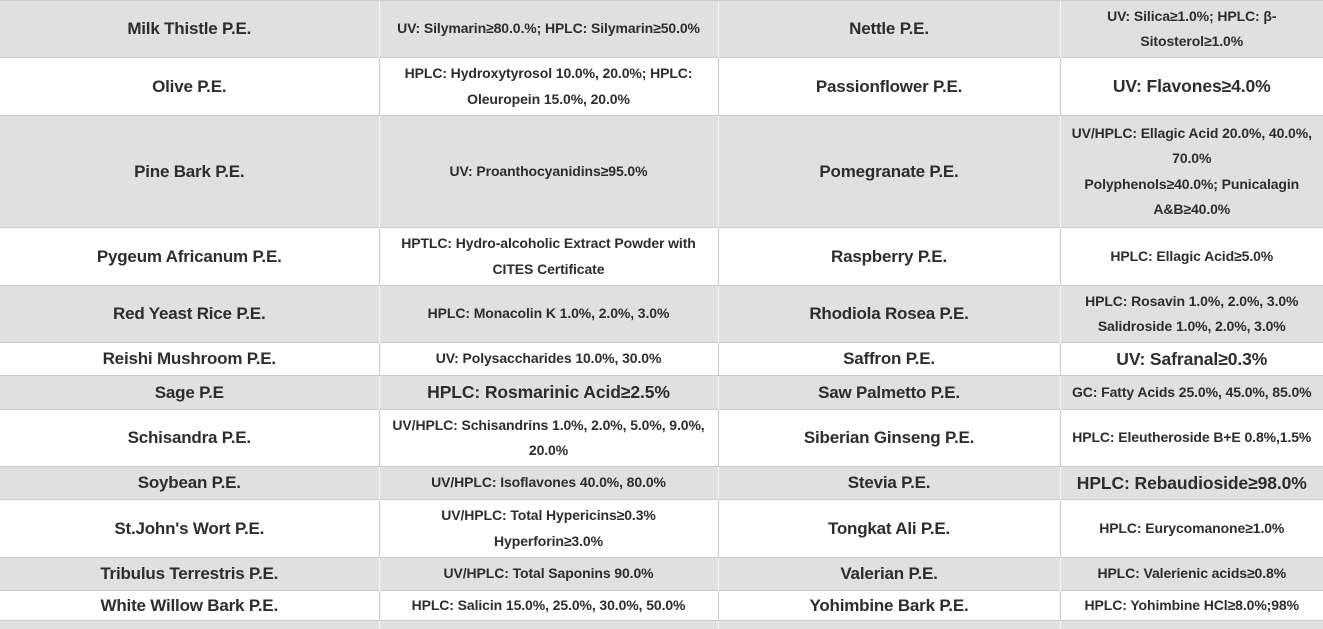 The image size is (1323, 629). What do you see at coordinates (189, 171) in the screenshot?
I see `product-name-cell: Pine Bark P.E.` at bounding box center [189, 171].